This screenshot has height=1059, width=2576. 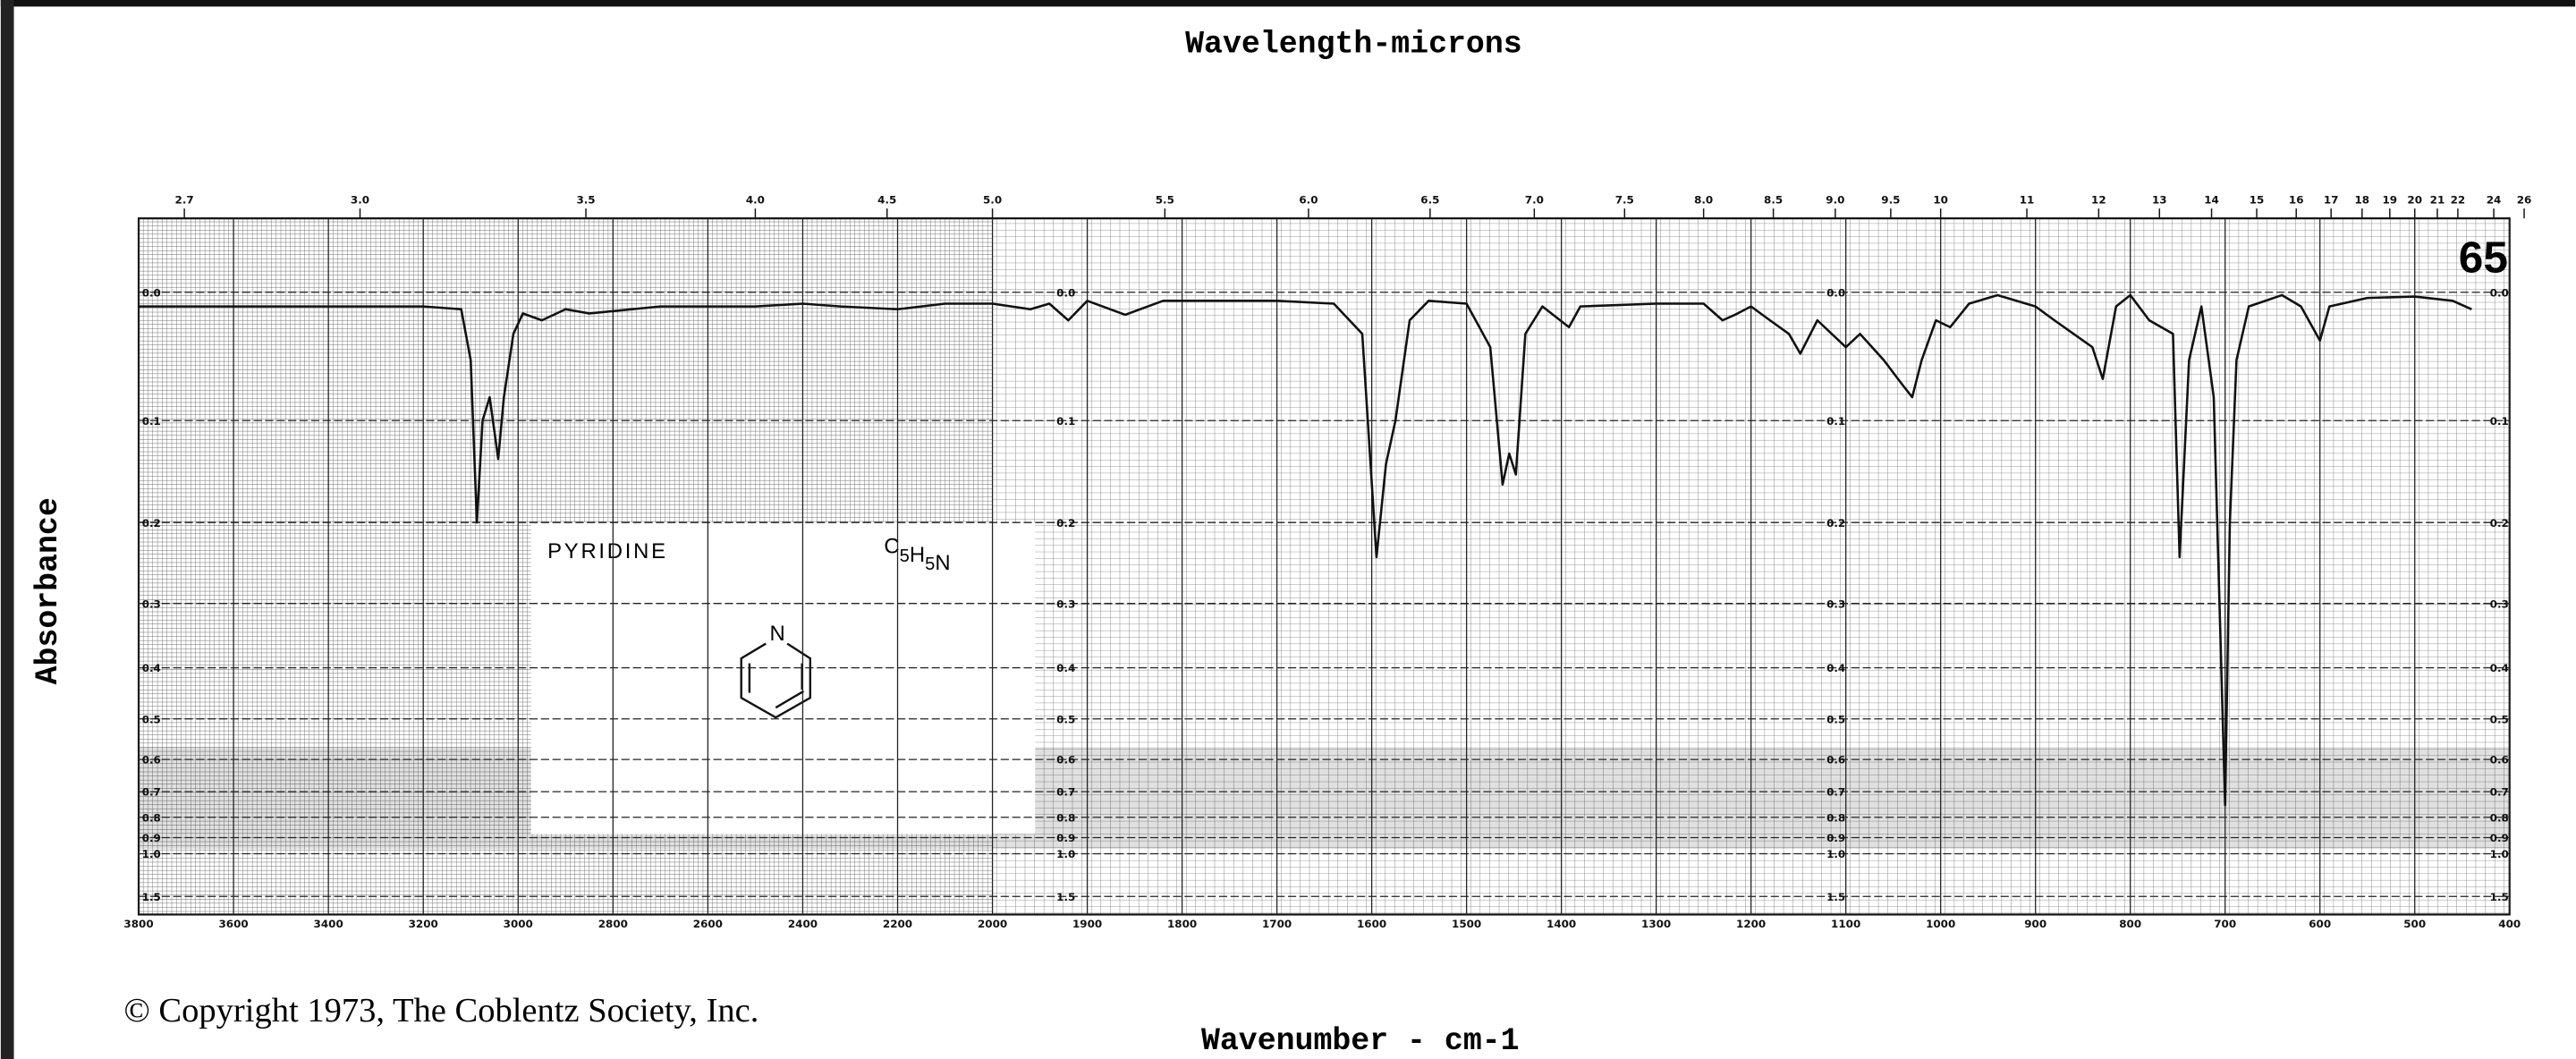 I want to click on structure-atom: N, so click(x=776, y=634).